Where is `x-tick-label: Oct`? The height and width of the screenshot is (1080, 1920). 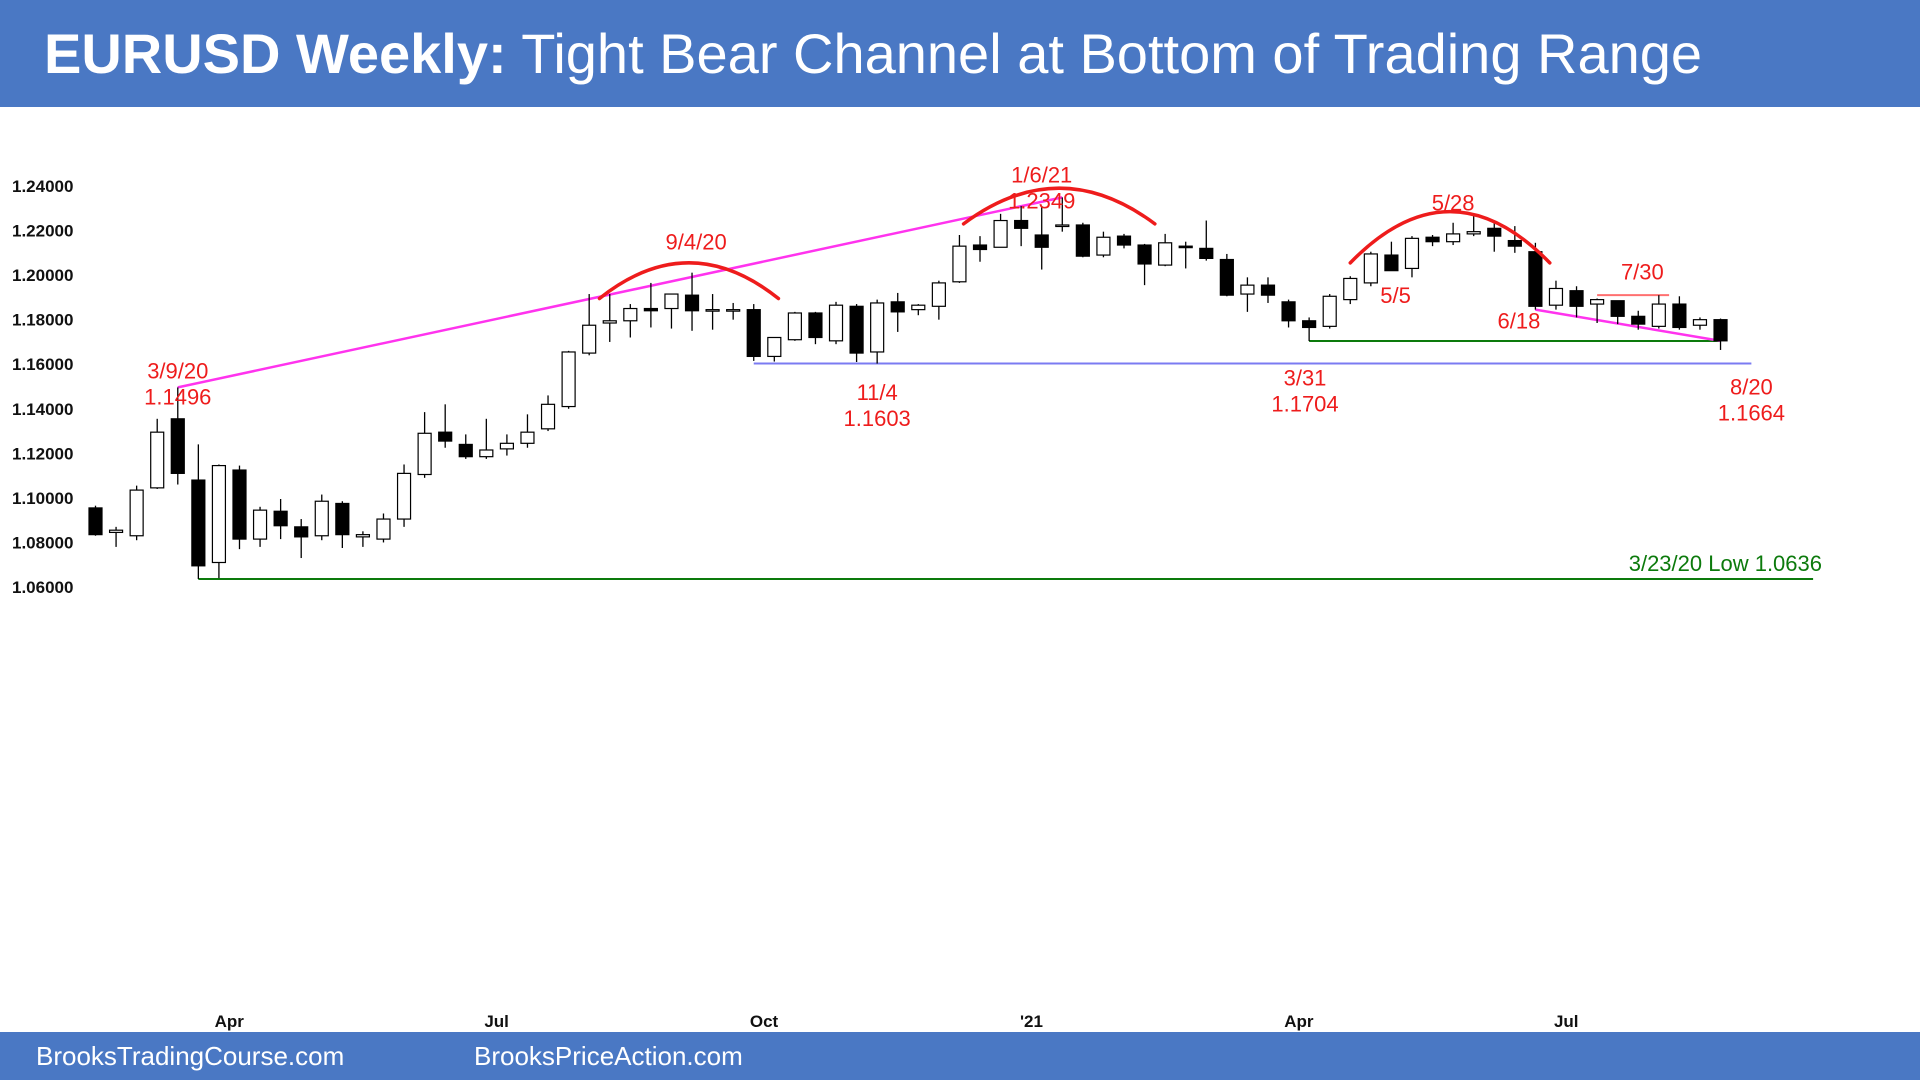 x-tick-label: Oct is located at coordinates (764, 1021).